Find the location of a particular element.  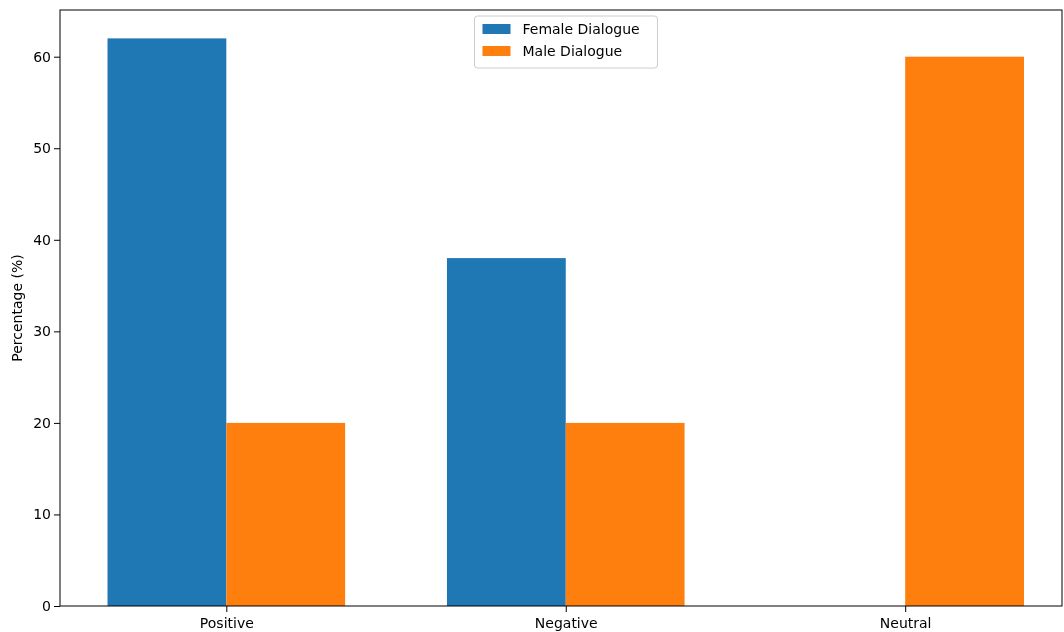

y-tick-label: 30 is located at coordinates (42, 331).